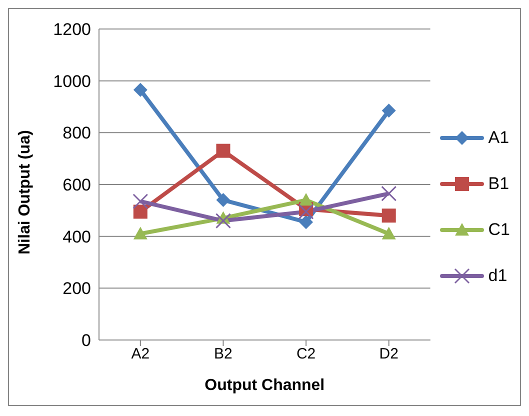 The width and height of the screenshot is (529, 416). What do you see at coordinates (76, 288) in the screenshot?
I see `y-tick-label: 200` at bounding box center [76, 288].